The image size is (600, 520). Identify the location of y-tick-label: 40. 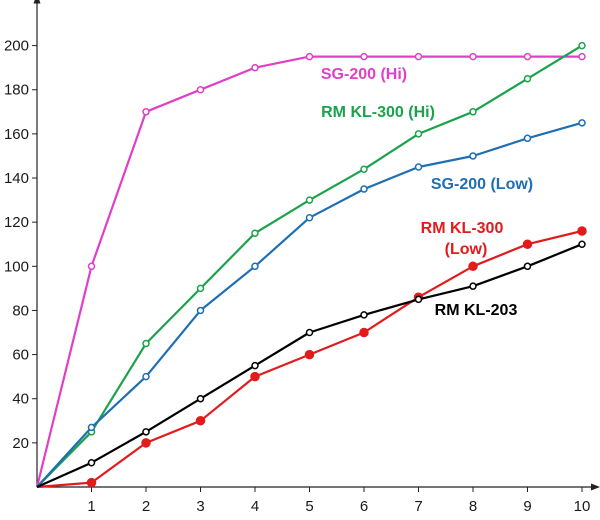
(20, 399).